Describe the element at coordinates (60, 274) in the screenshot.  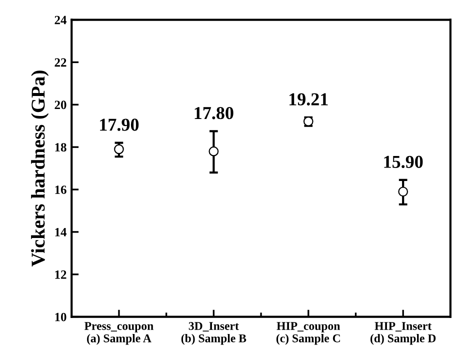
I see `y-tick-label: 12` at that location.